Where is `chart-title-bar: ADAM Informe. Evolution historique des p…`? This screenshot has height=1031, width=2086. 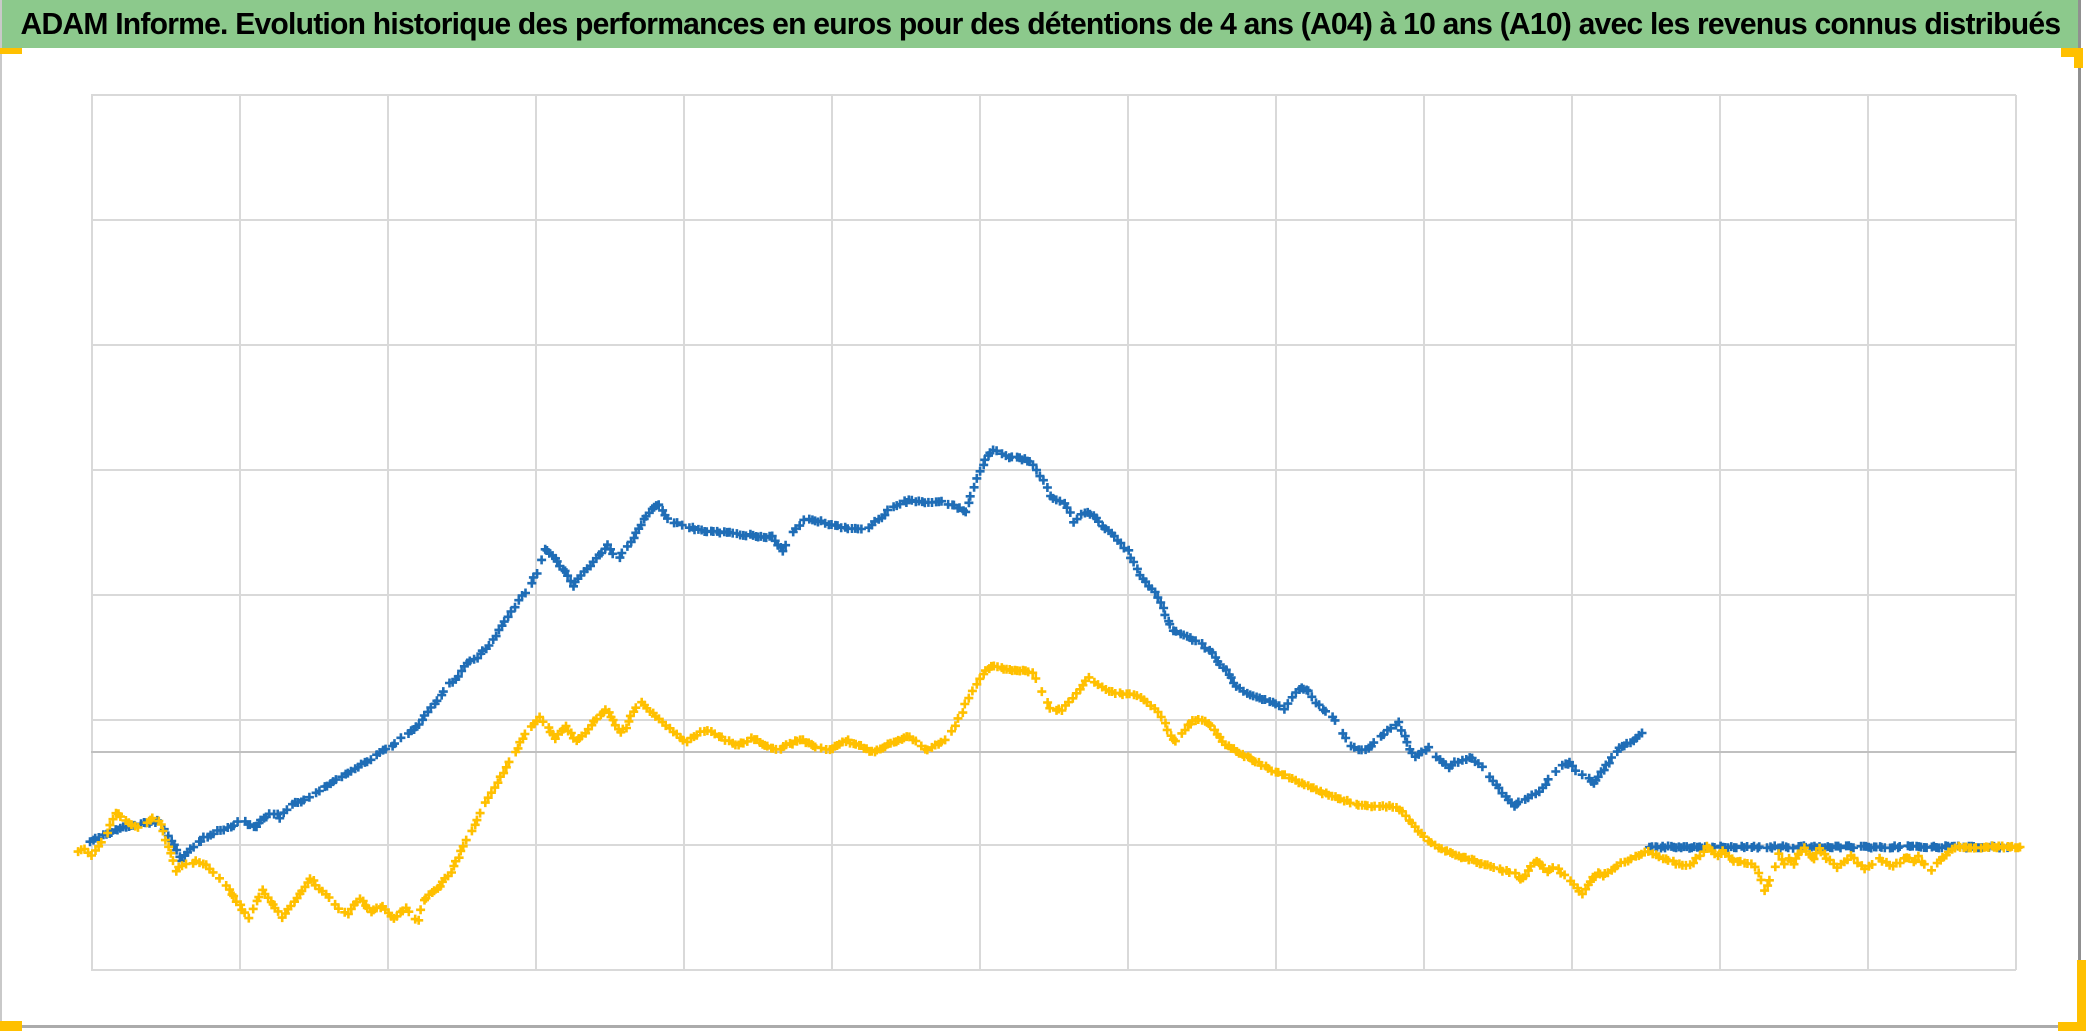 chart-title-bar: ADAM Informe. Evolution historique des p… is located at coordinates (1040, 24).